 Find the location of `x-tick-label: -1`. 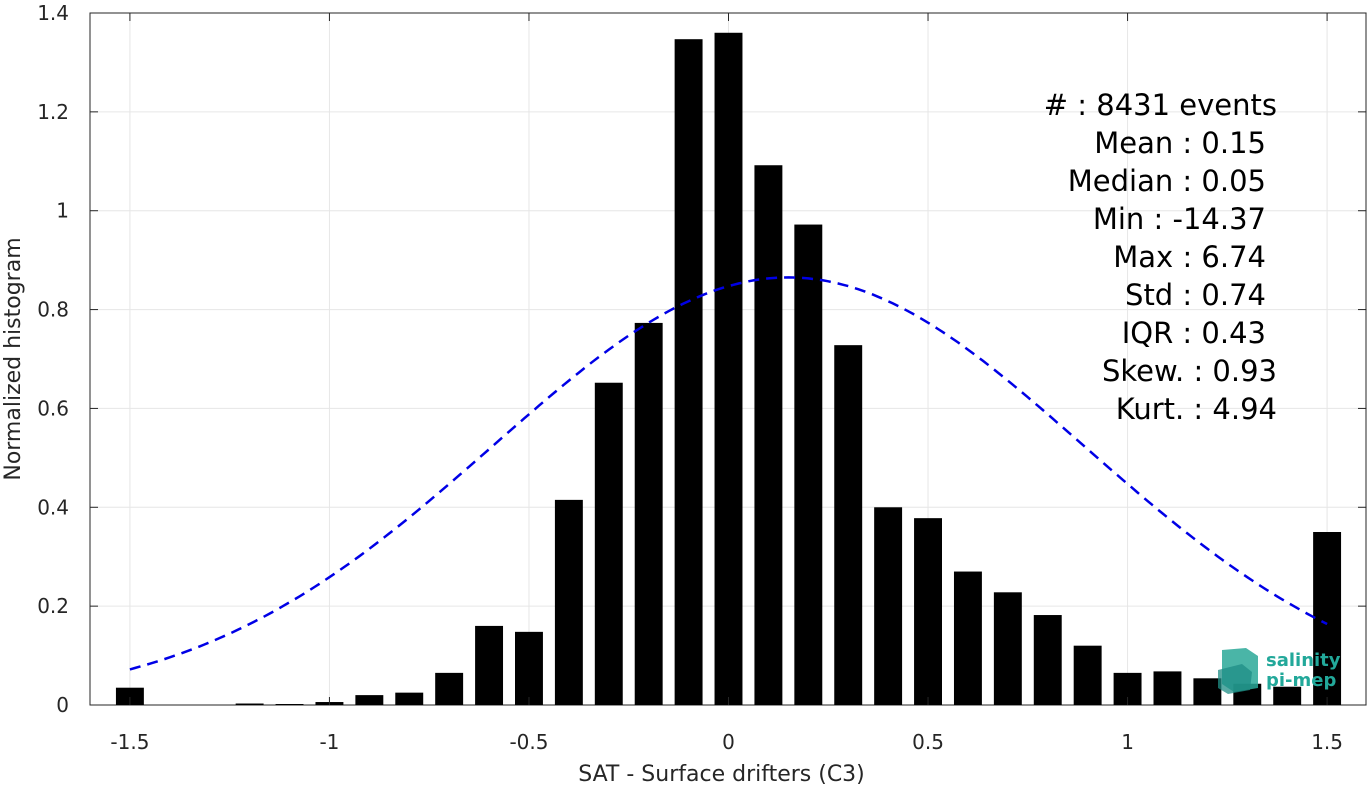

x-tick-label: -1 is located at coordinates (329, 742).